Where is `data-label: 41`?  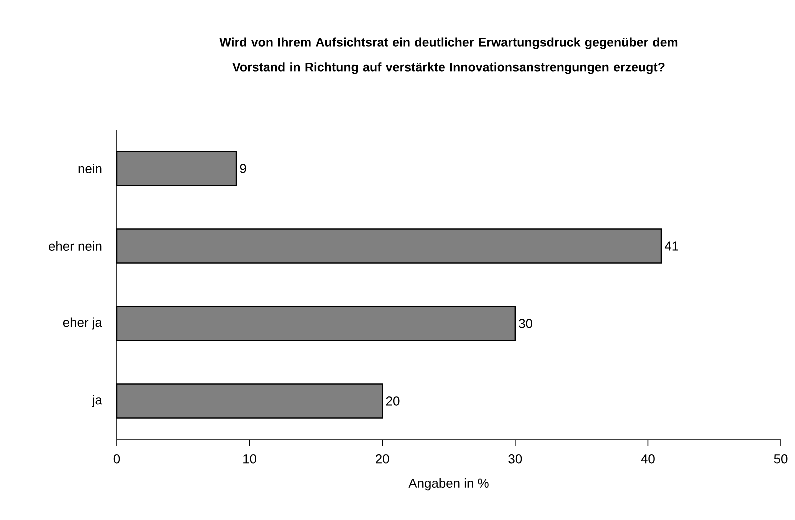
data-label: 41 is located at coordinates (671, 246).